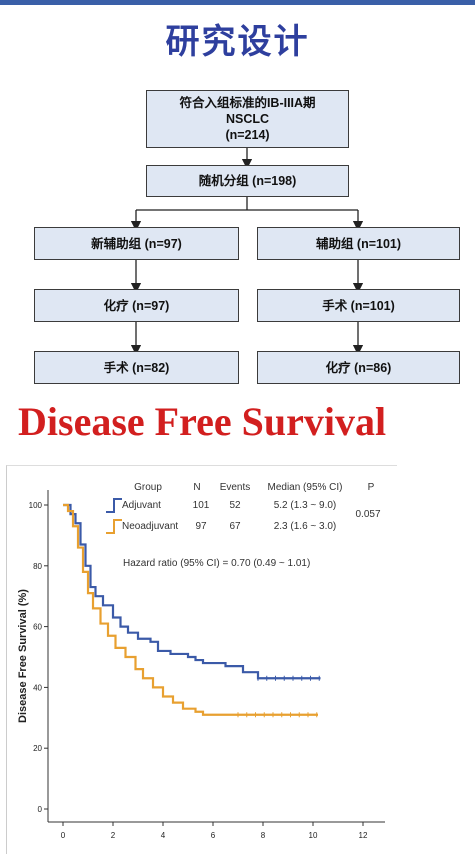 The width and height of the screenshot is (475, 854). I want to click on x-tick-label: 10, so click(313, 835).